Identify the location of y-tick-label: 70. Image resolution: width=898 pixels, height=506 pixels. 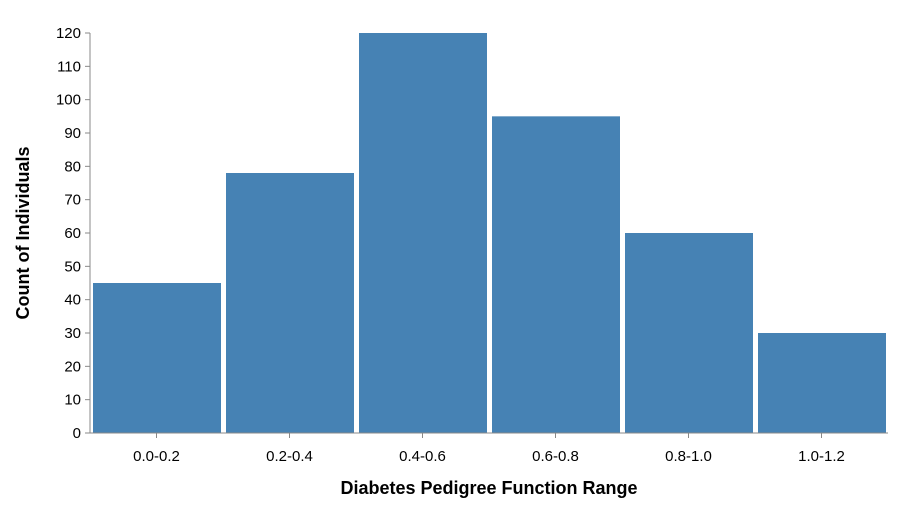
(72, 200).